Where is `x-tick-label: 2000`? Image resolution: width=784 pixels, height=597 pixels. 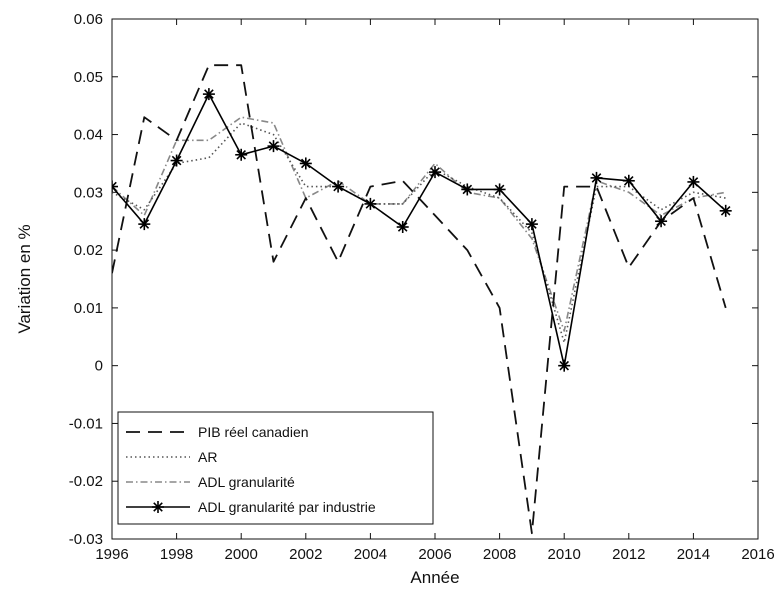
x-tick-label: 2000 is located at coordinates (241, 554).